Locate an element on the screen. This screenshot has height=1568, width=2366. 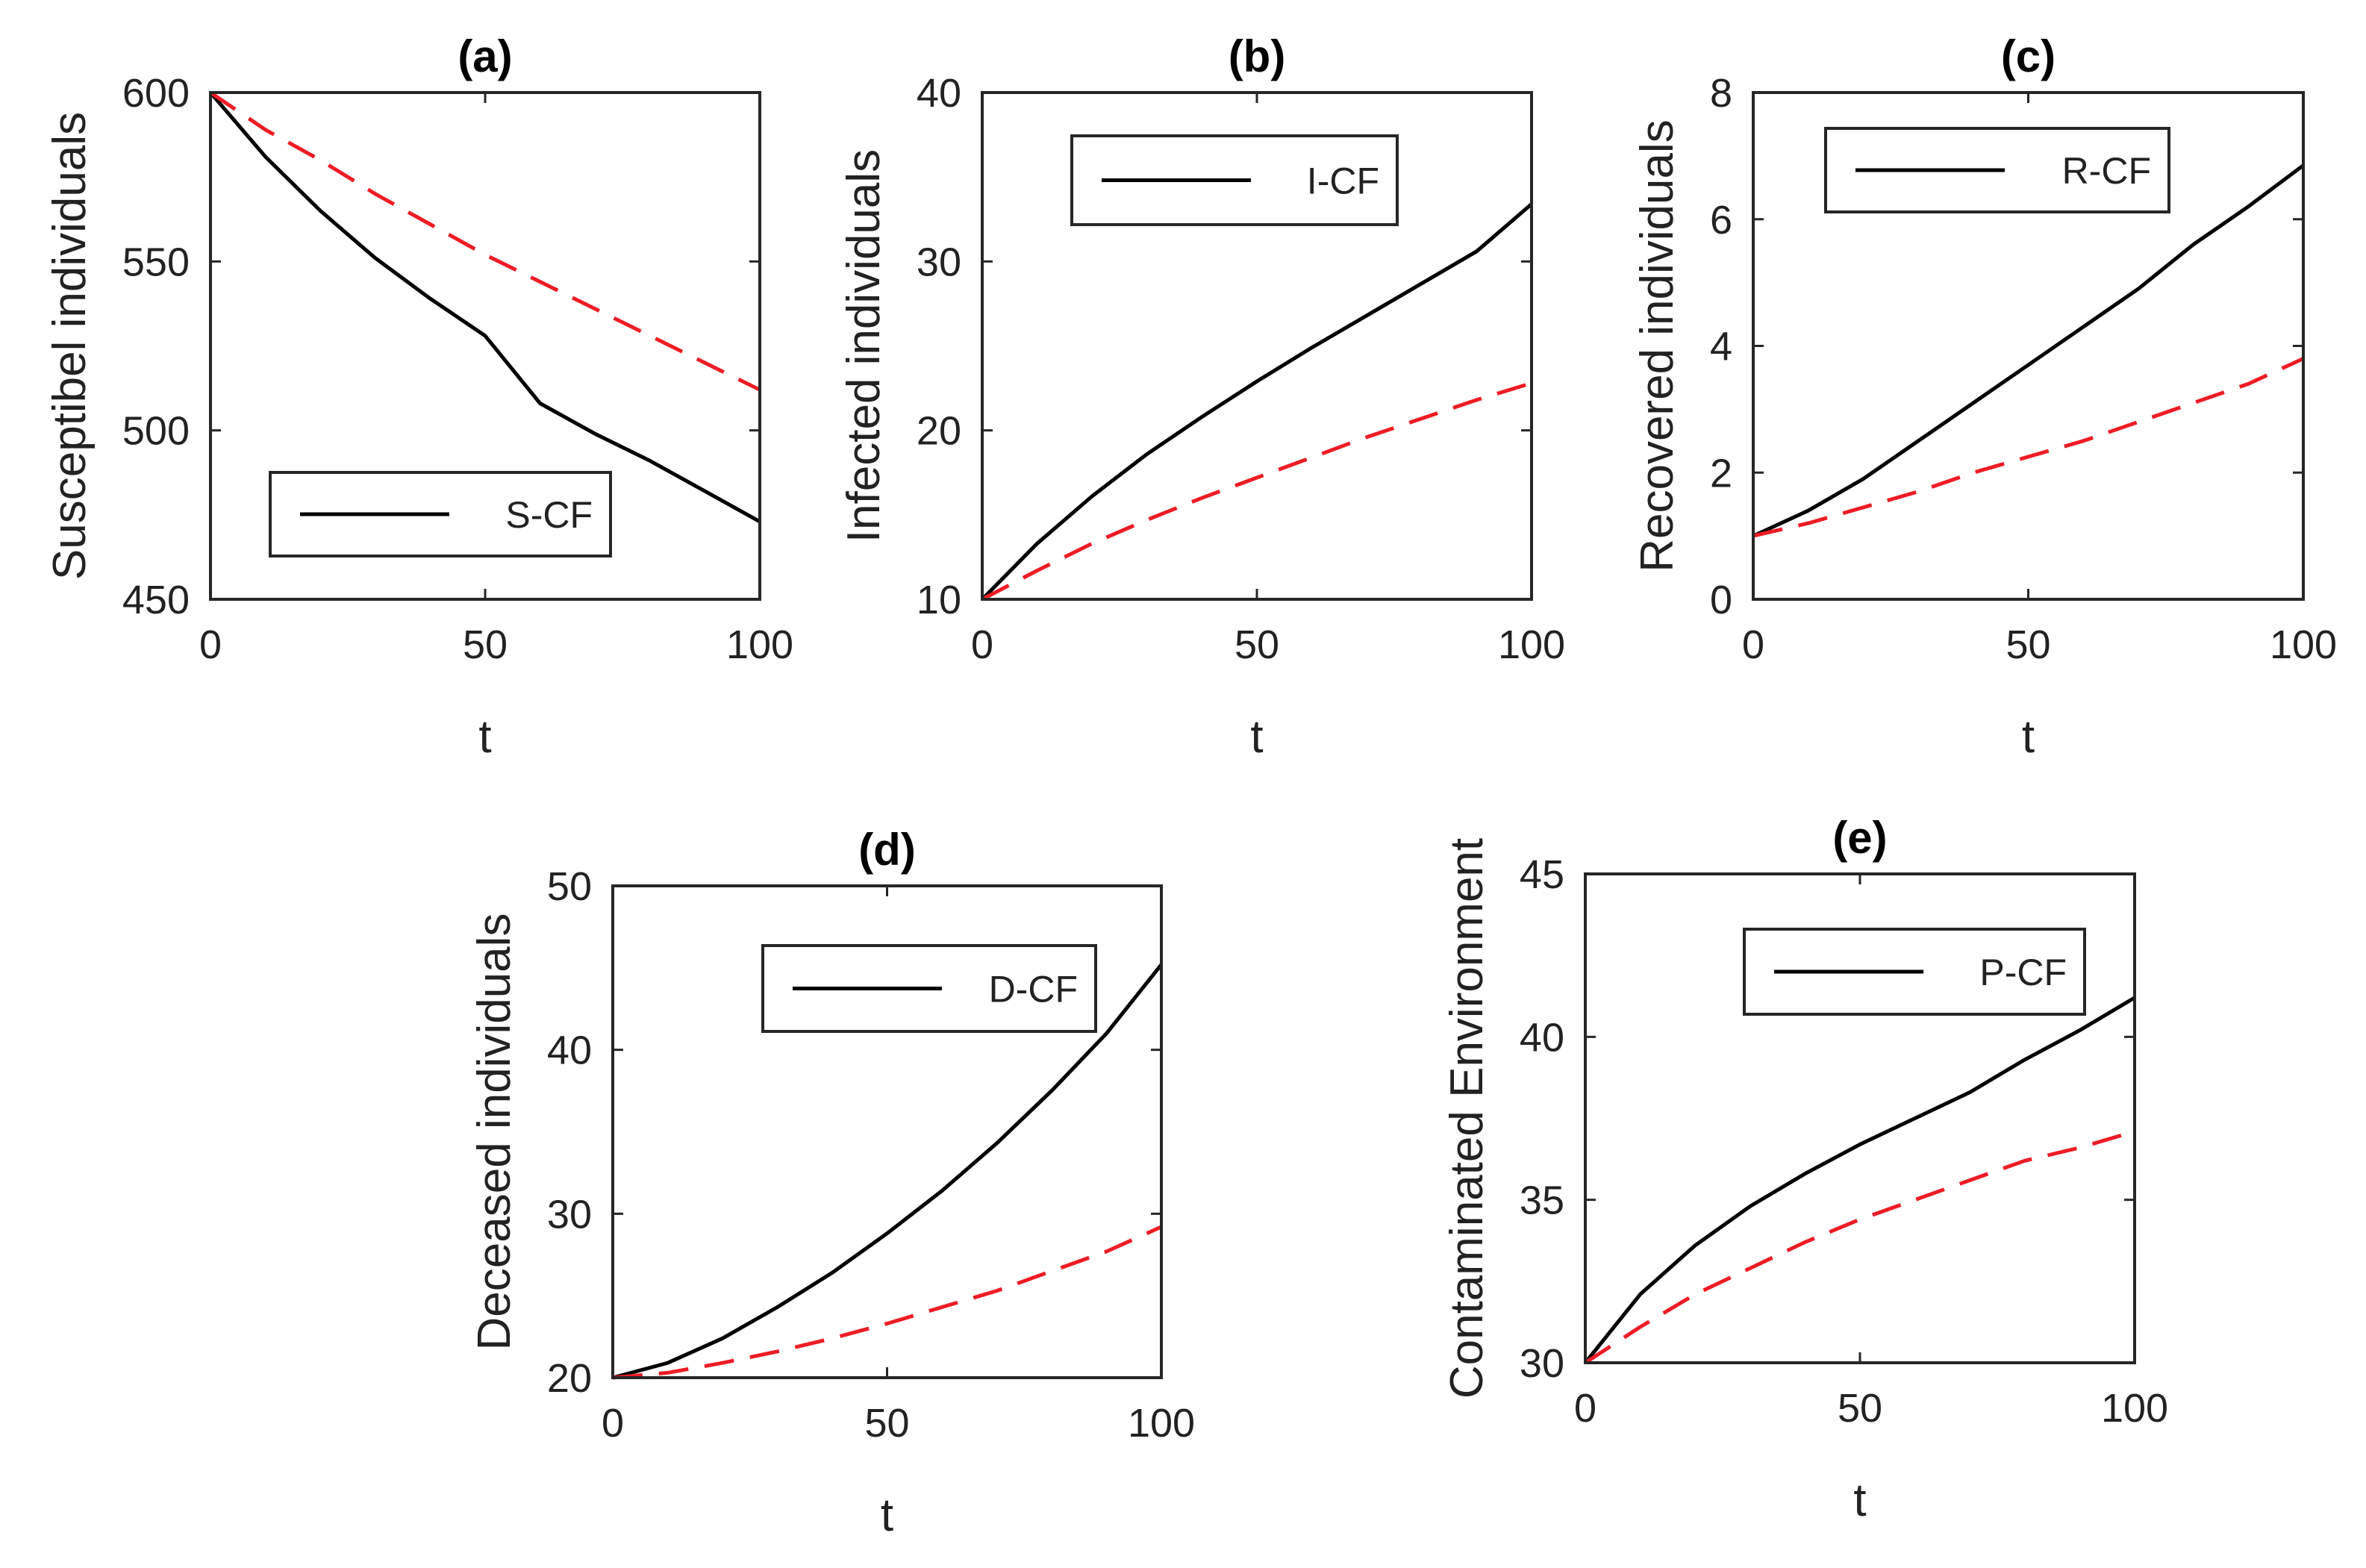
panel-title: (a) is located at coordinates (485, 56).